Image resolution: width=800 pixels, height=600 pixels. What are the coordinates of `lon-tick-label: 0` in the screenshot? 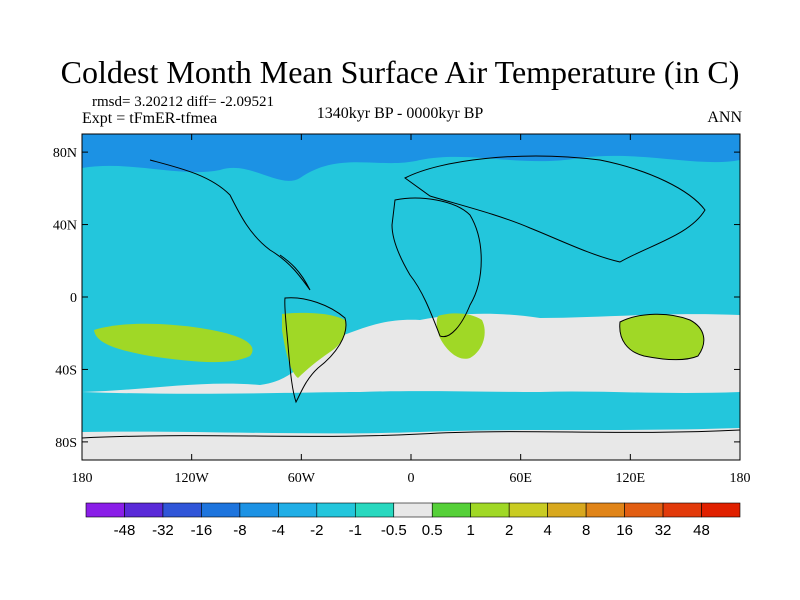 It's located at (411, 478).